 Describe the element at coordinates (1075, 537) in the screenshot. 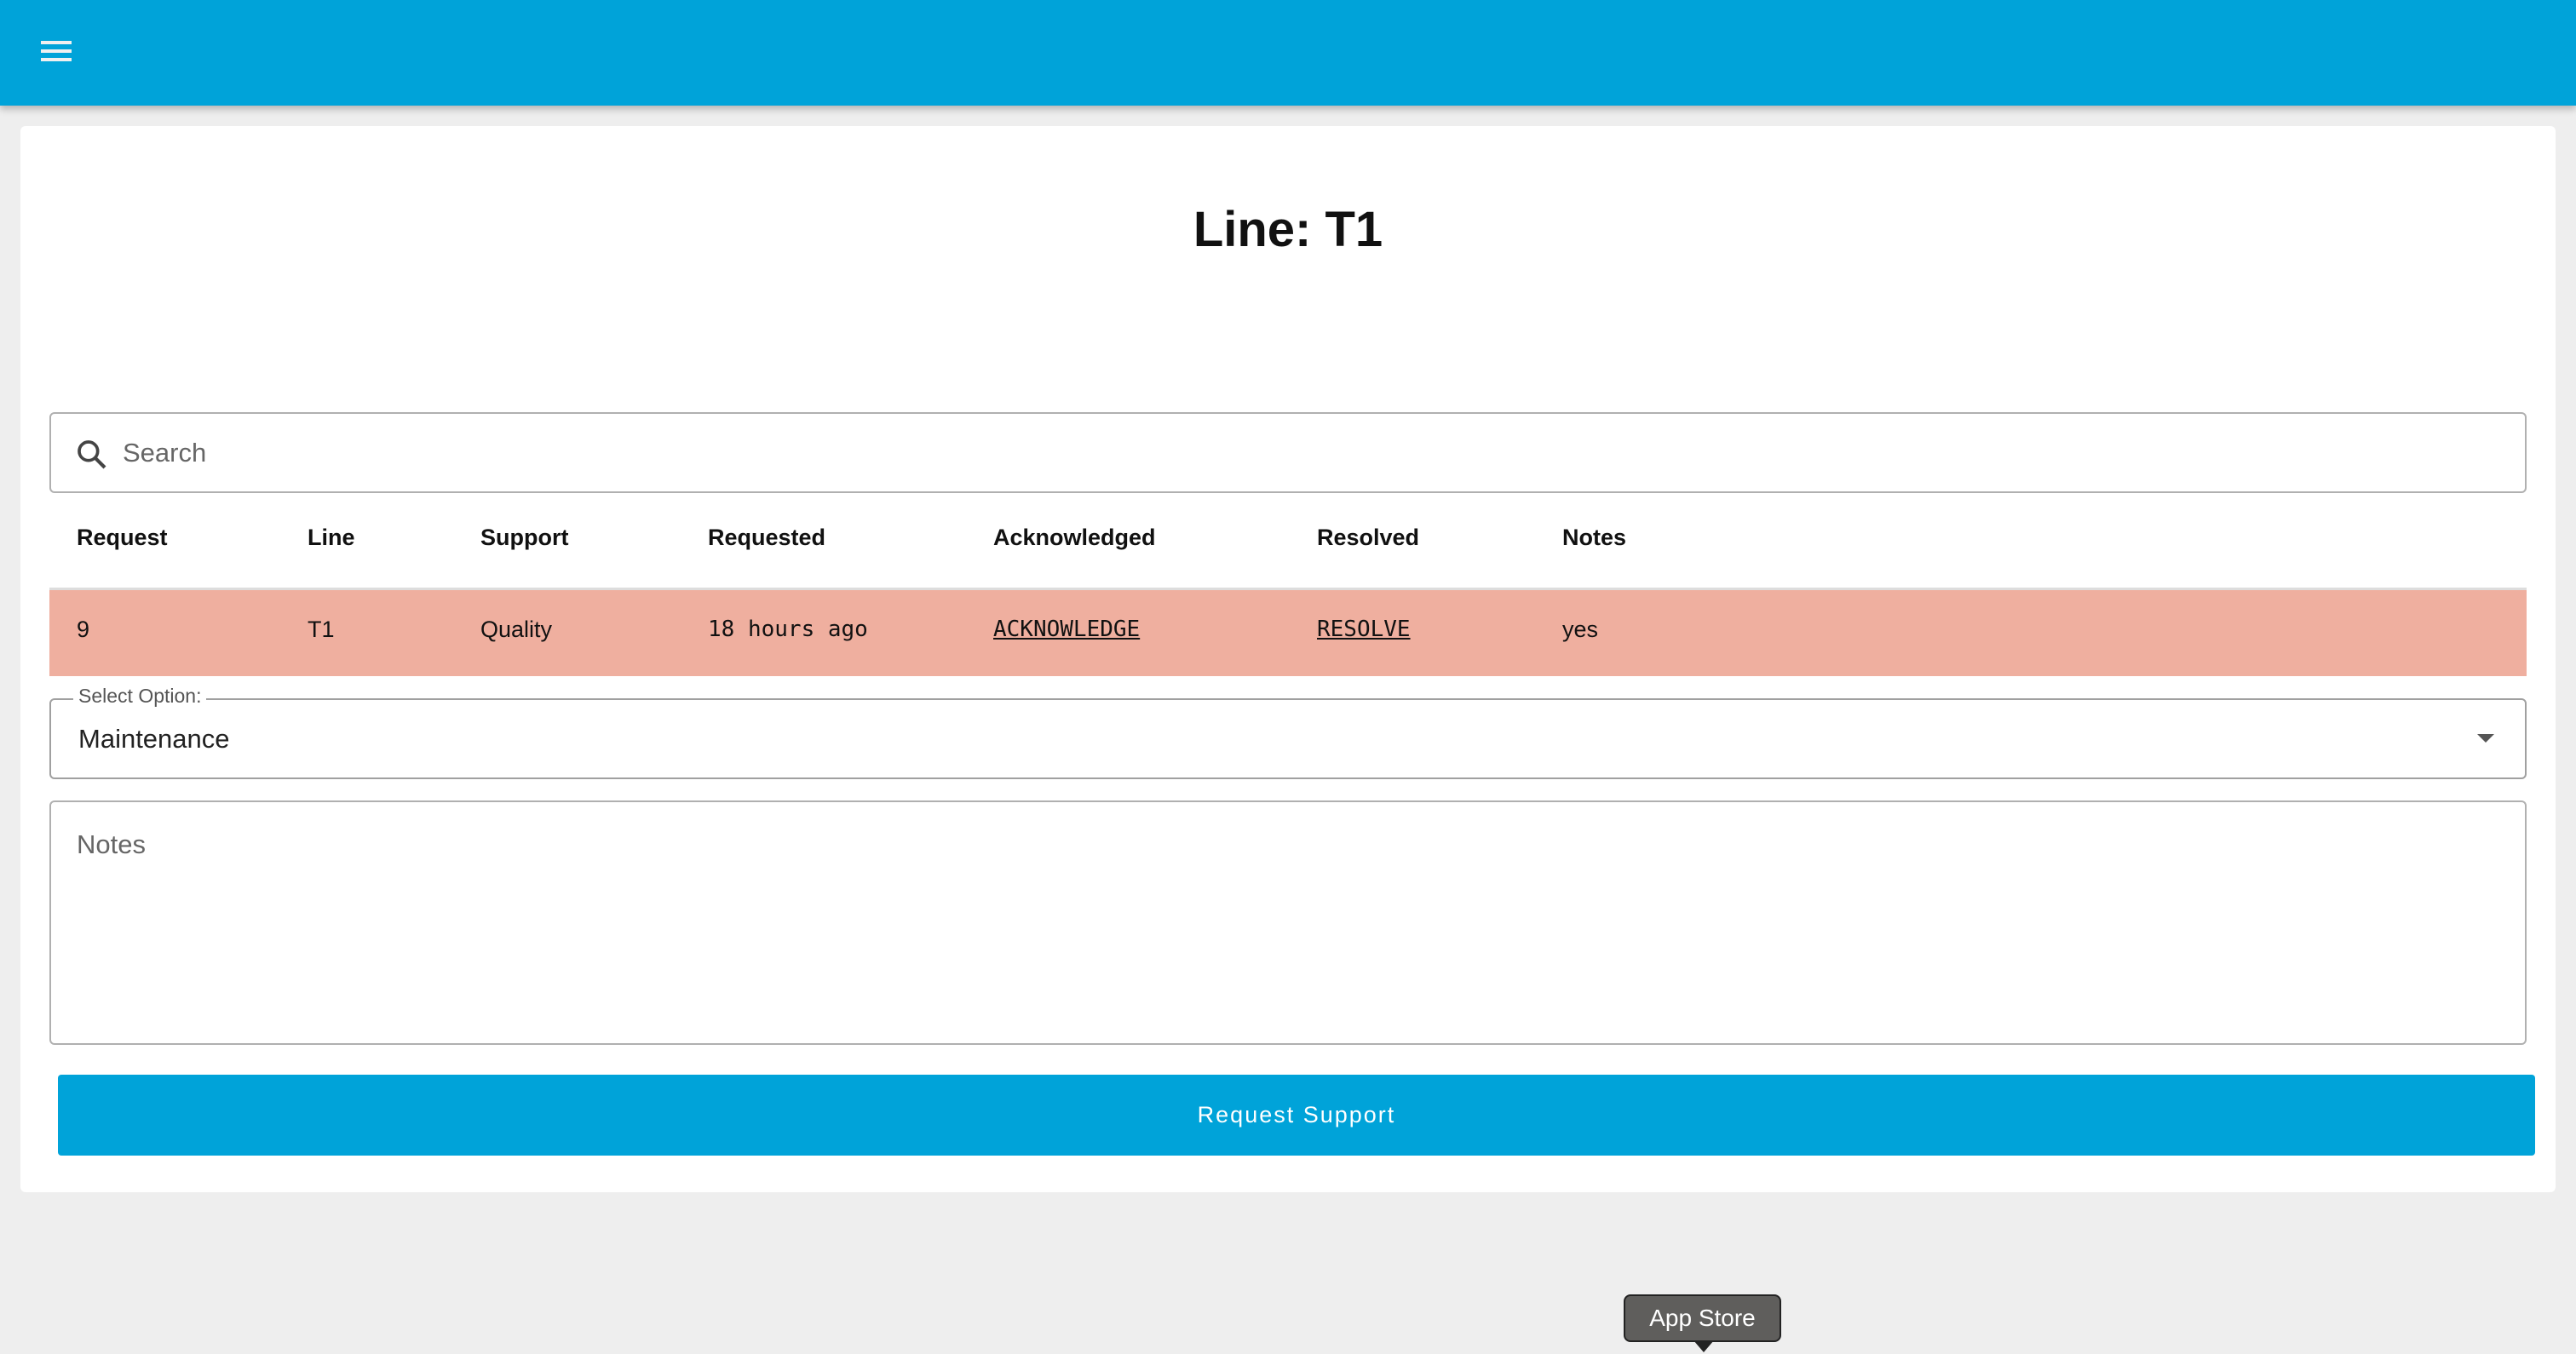

I see `column-header-acknowledged: Acknowledged` at that location.